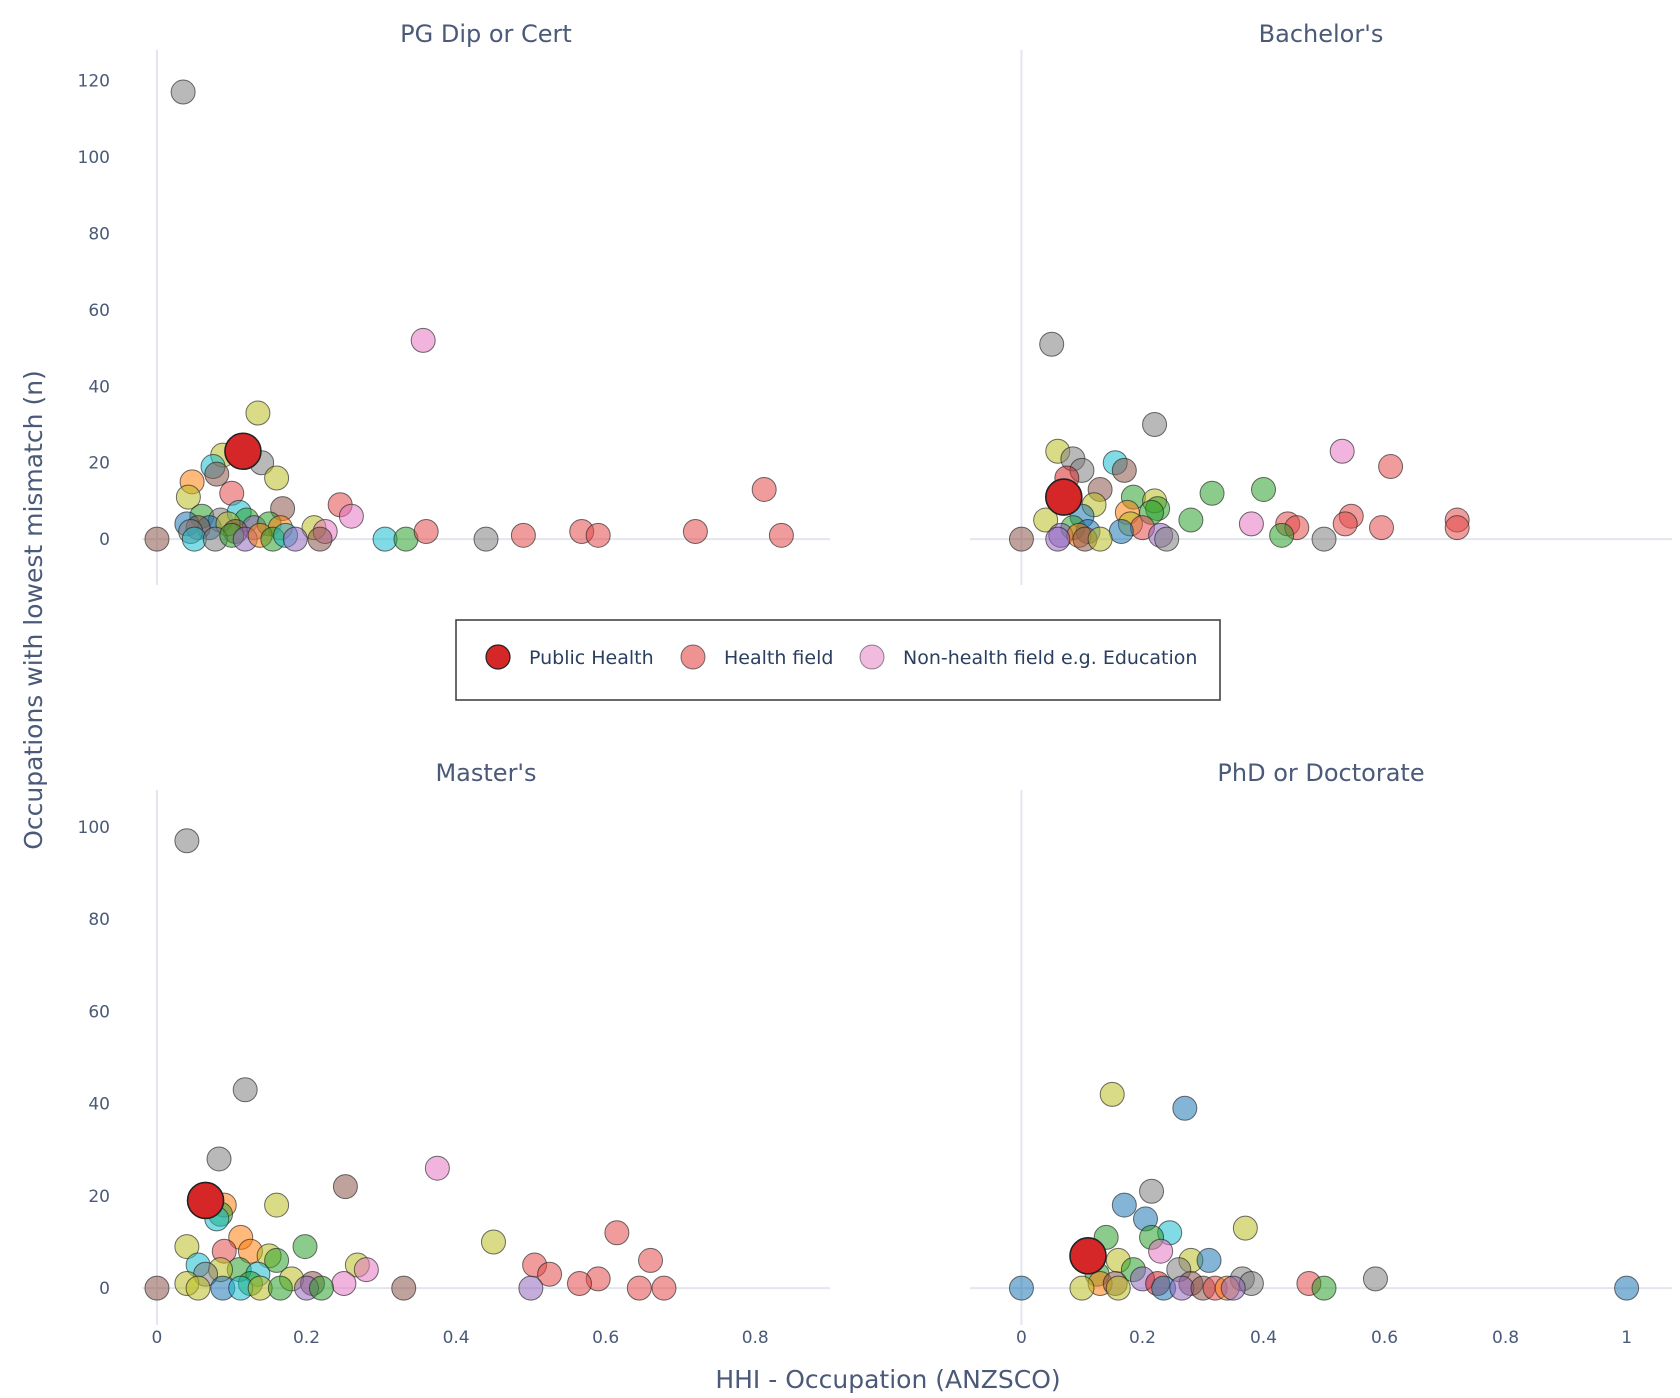 The height and width of the screenshot is (1398, 1680). I want to click on x-axis-label: HHI - Occupation (ANZSCO), so click(887, 1379).